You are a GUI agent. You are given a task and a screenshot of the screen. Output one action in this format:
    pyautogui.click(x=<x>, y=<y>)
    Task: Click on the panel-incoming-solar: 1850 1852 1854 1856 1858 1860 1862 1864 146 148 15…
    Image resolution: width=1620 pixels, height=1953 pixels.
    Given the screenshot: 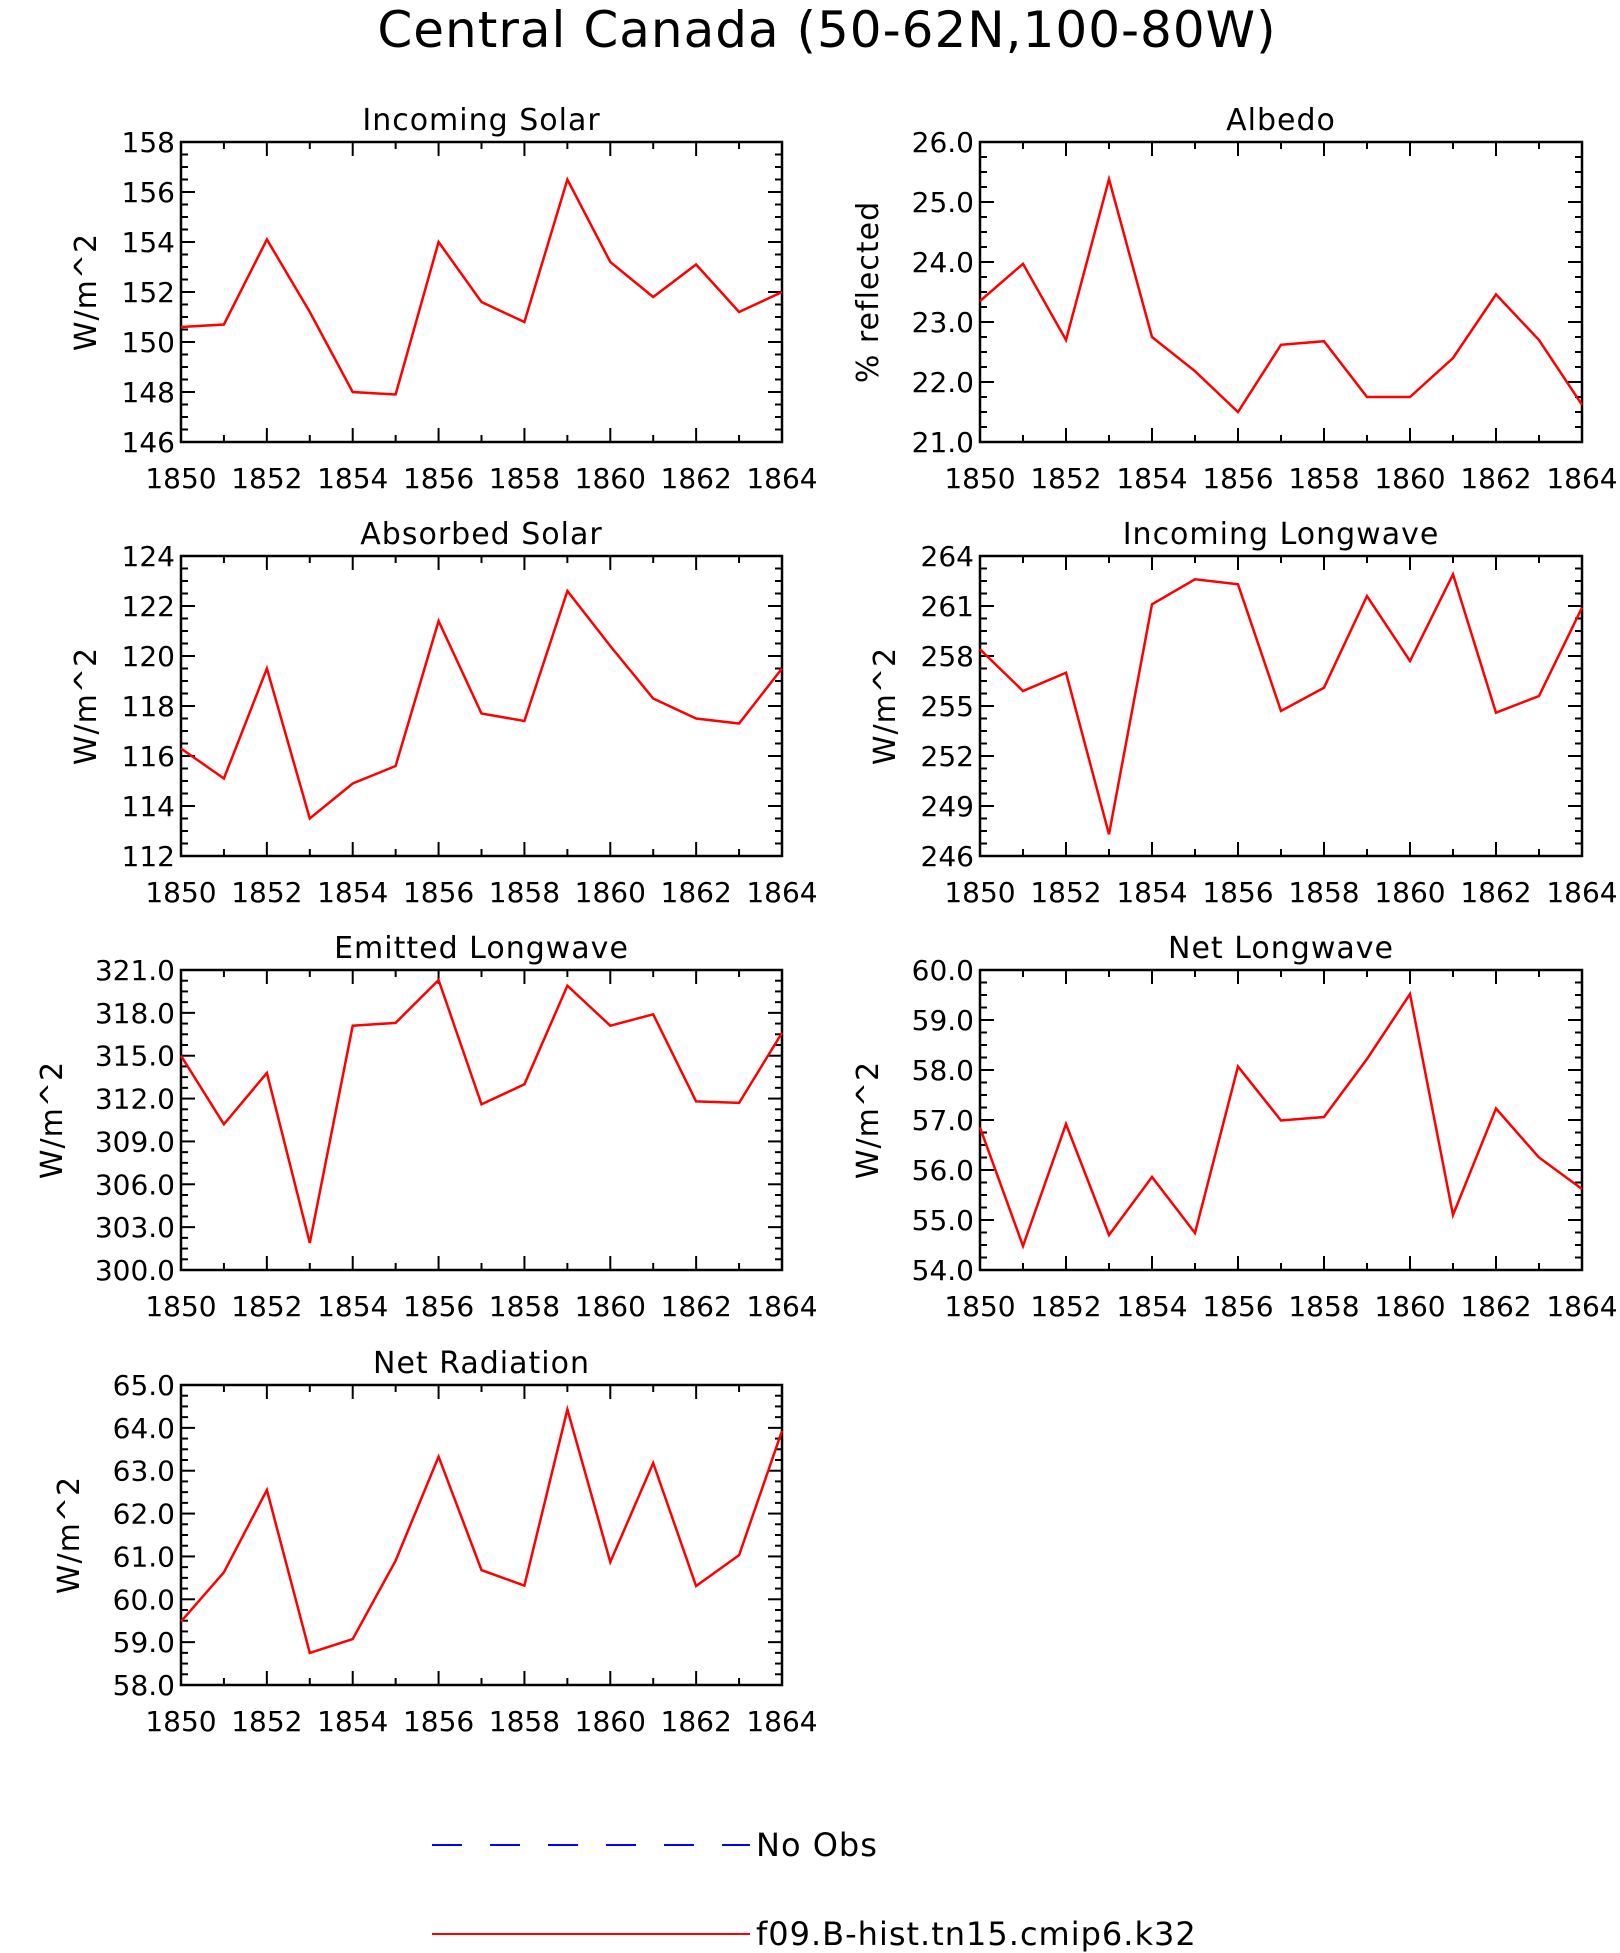 What is the action you would take?
    pyautogui.click(x=443, y=299)
    